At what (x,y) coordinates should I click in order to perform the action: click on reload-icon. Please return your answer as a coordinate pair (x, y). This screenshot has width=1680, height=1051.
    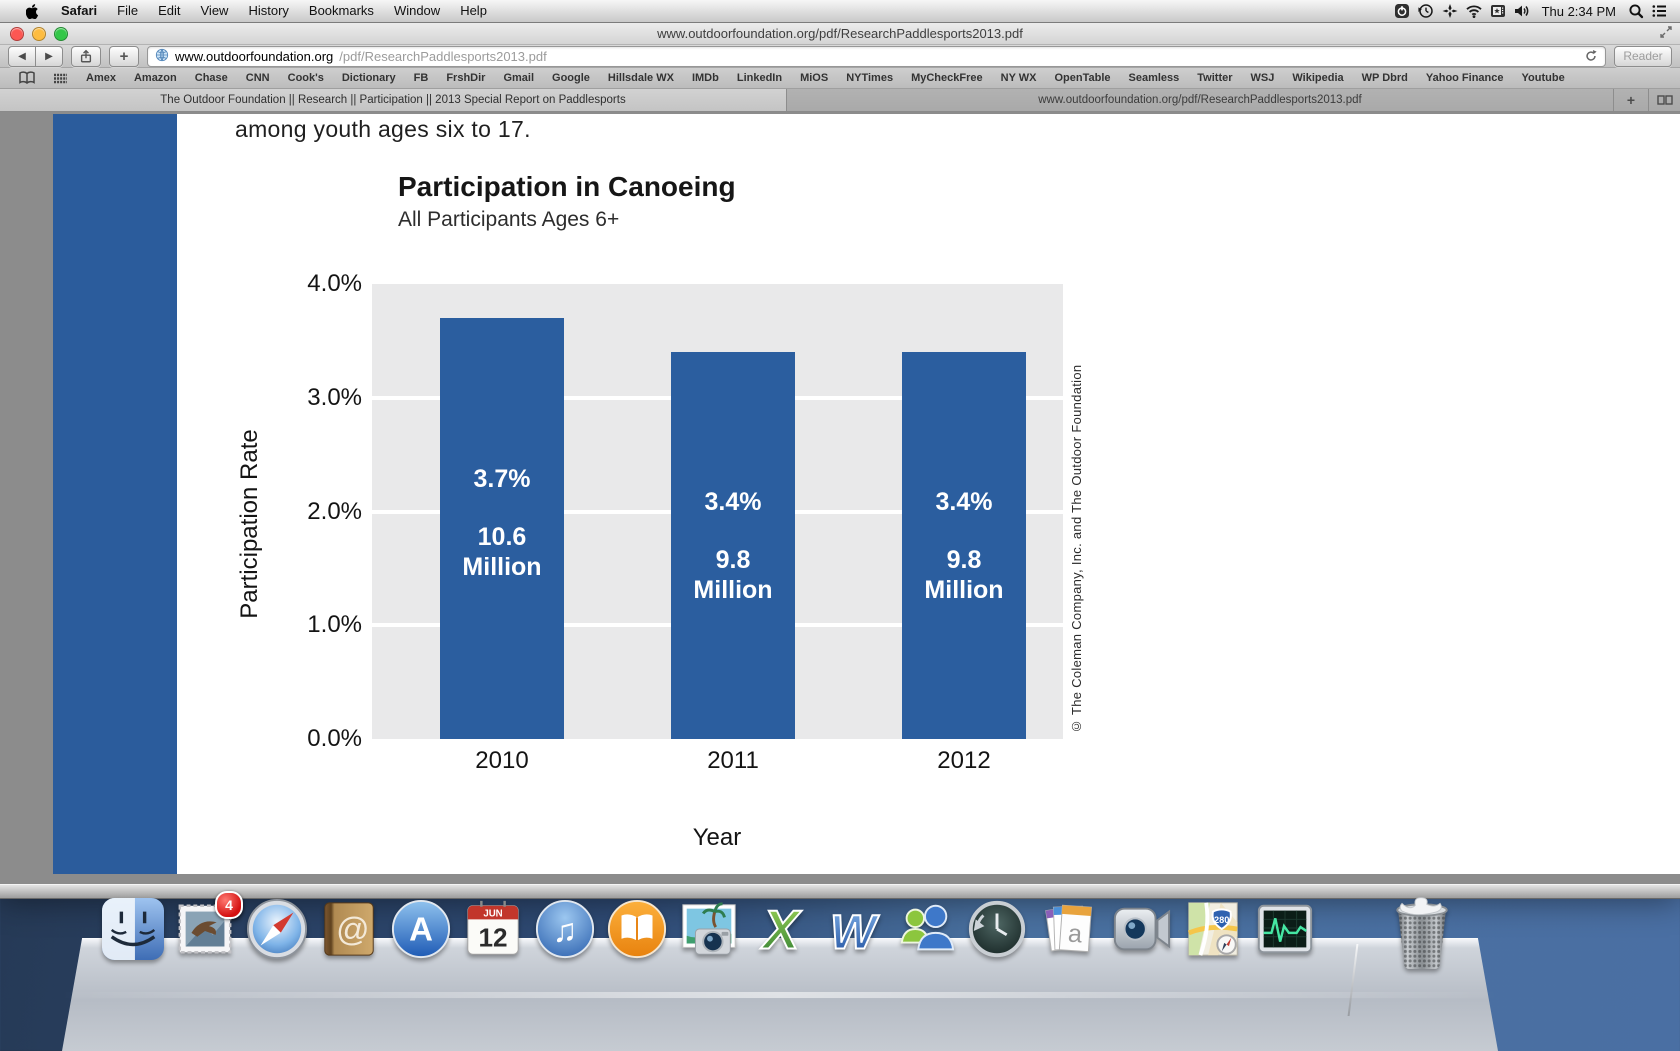
    Looking at the image, I should click on (1591, 56).